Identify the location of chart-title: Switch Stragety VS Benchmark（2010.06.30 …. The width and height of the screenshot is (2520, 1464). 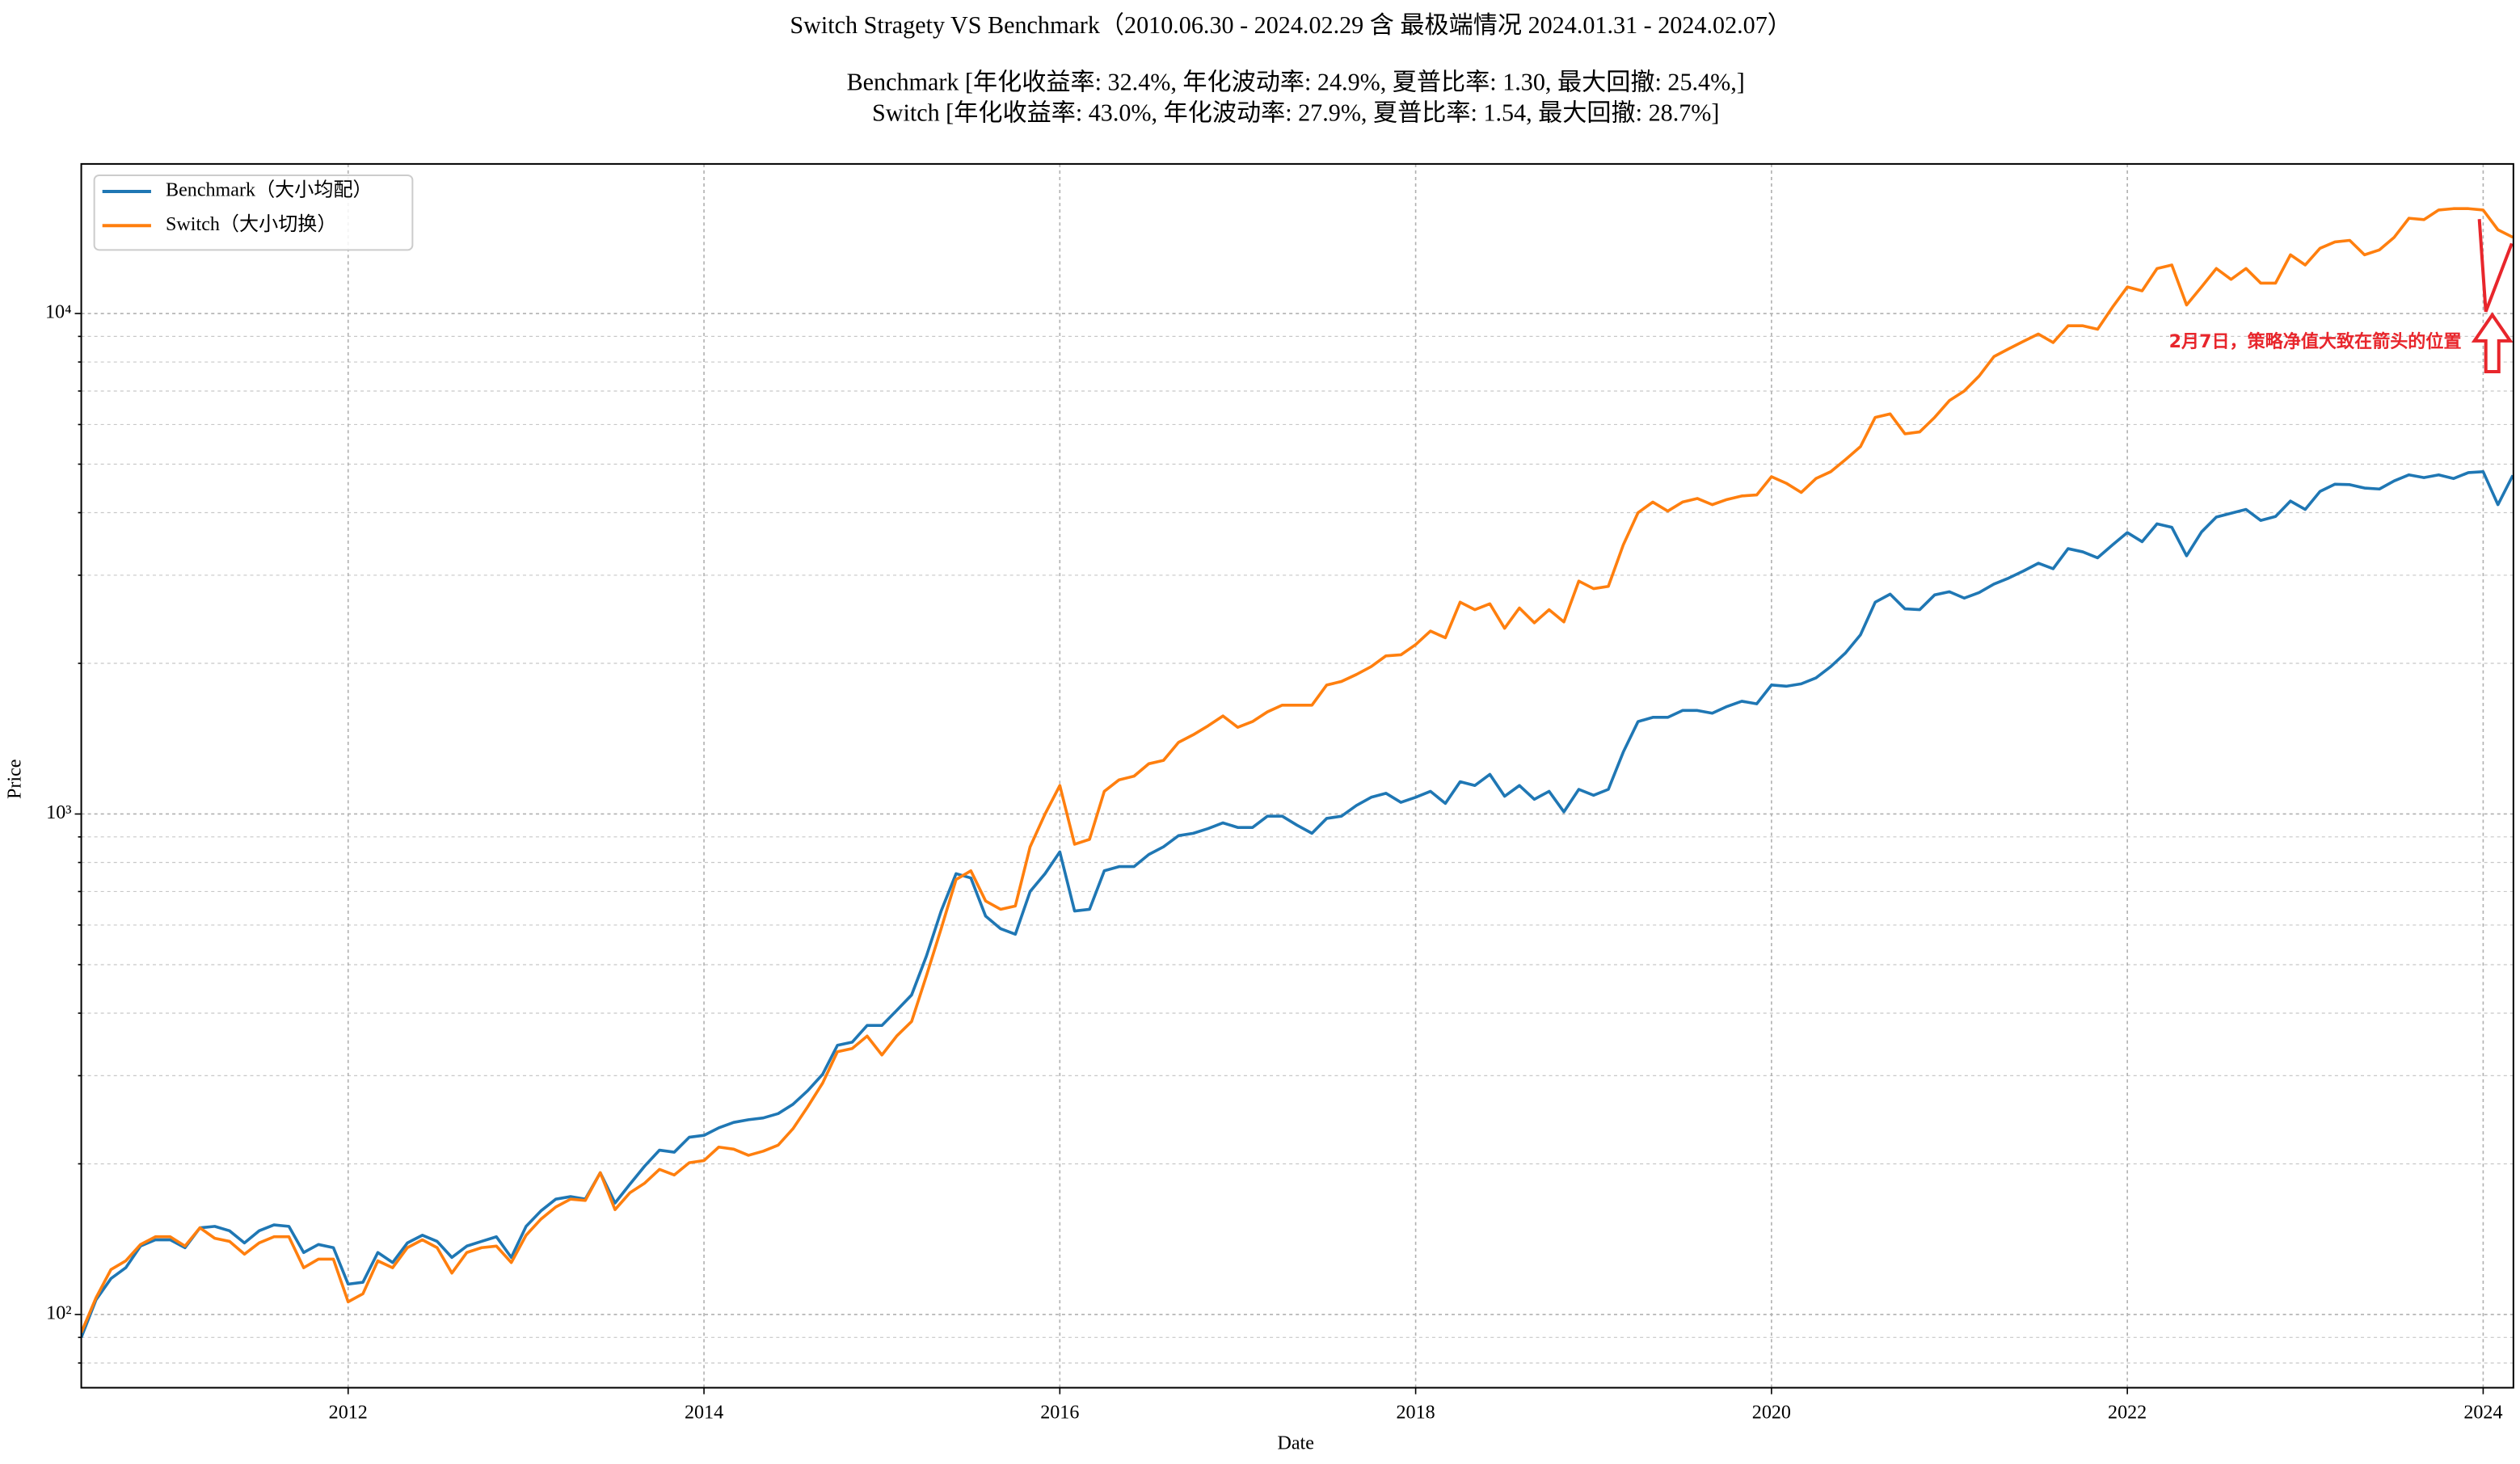
(1291, 25).